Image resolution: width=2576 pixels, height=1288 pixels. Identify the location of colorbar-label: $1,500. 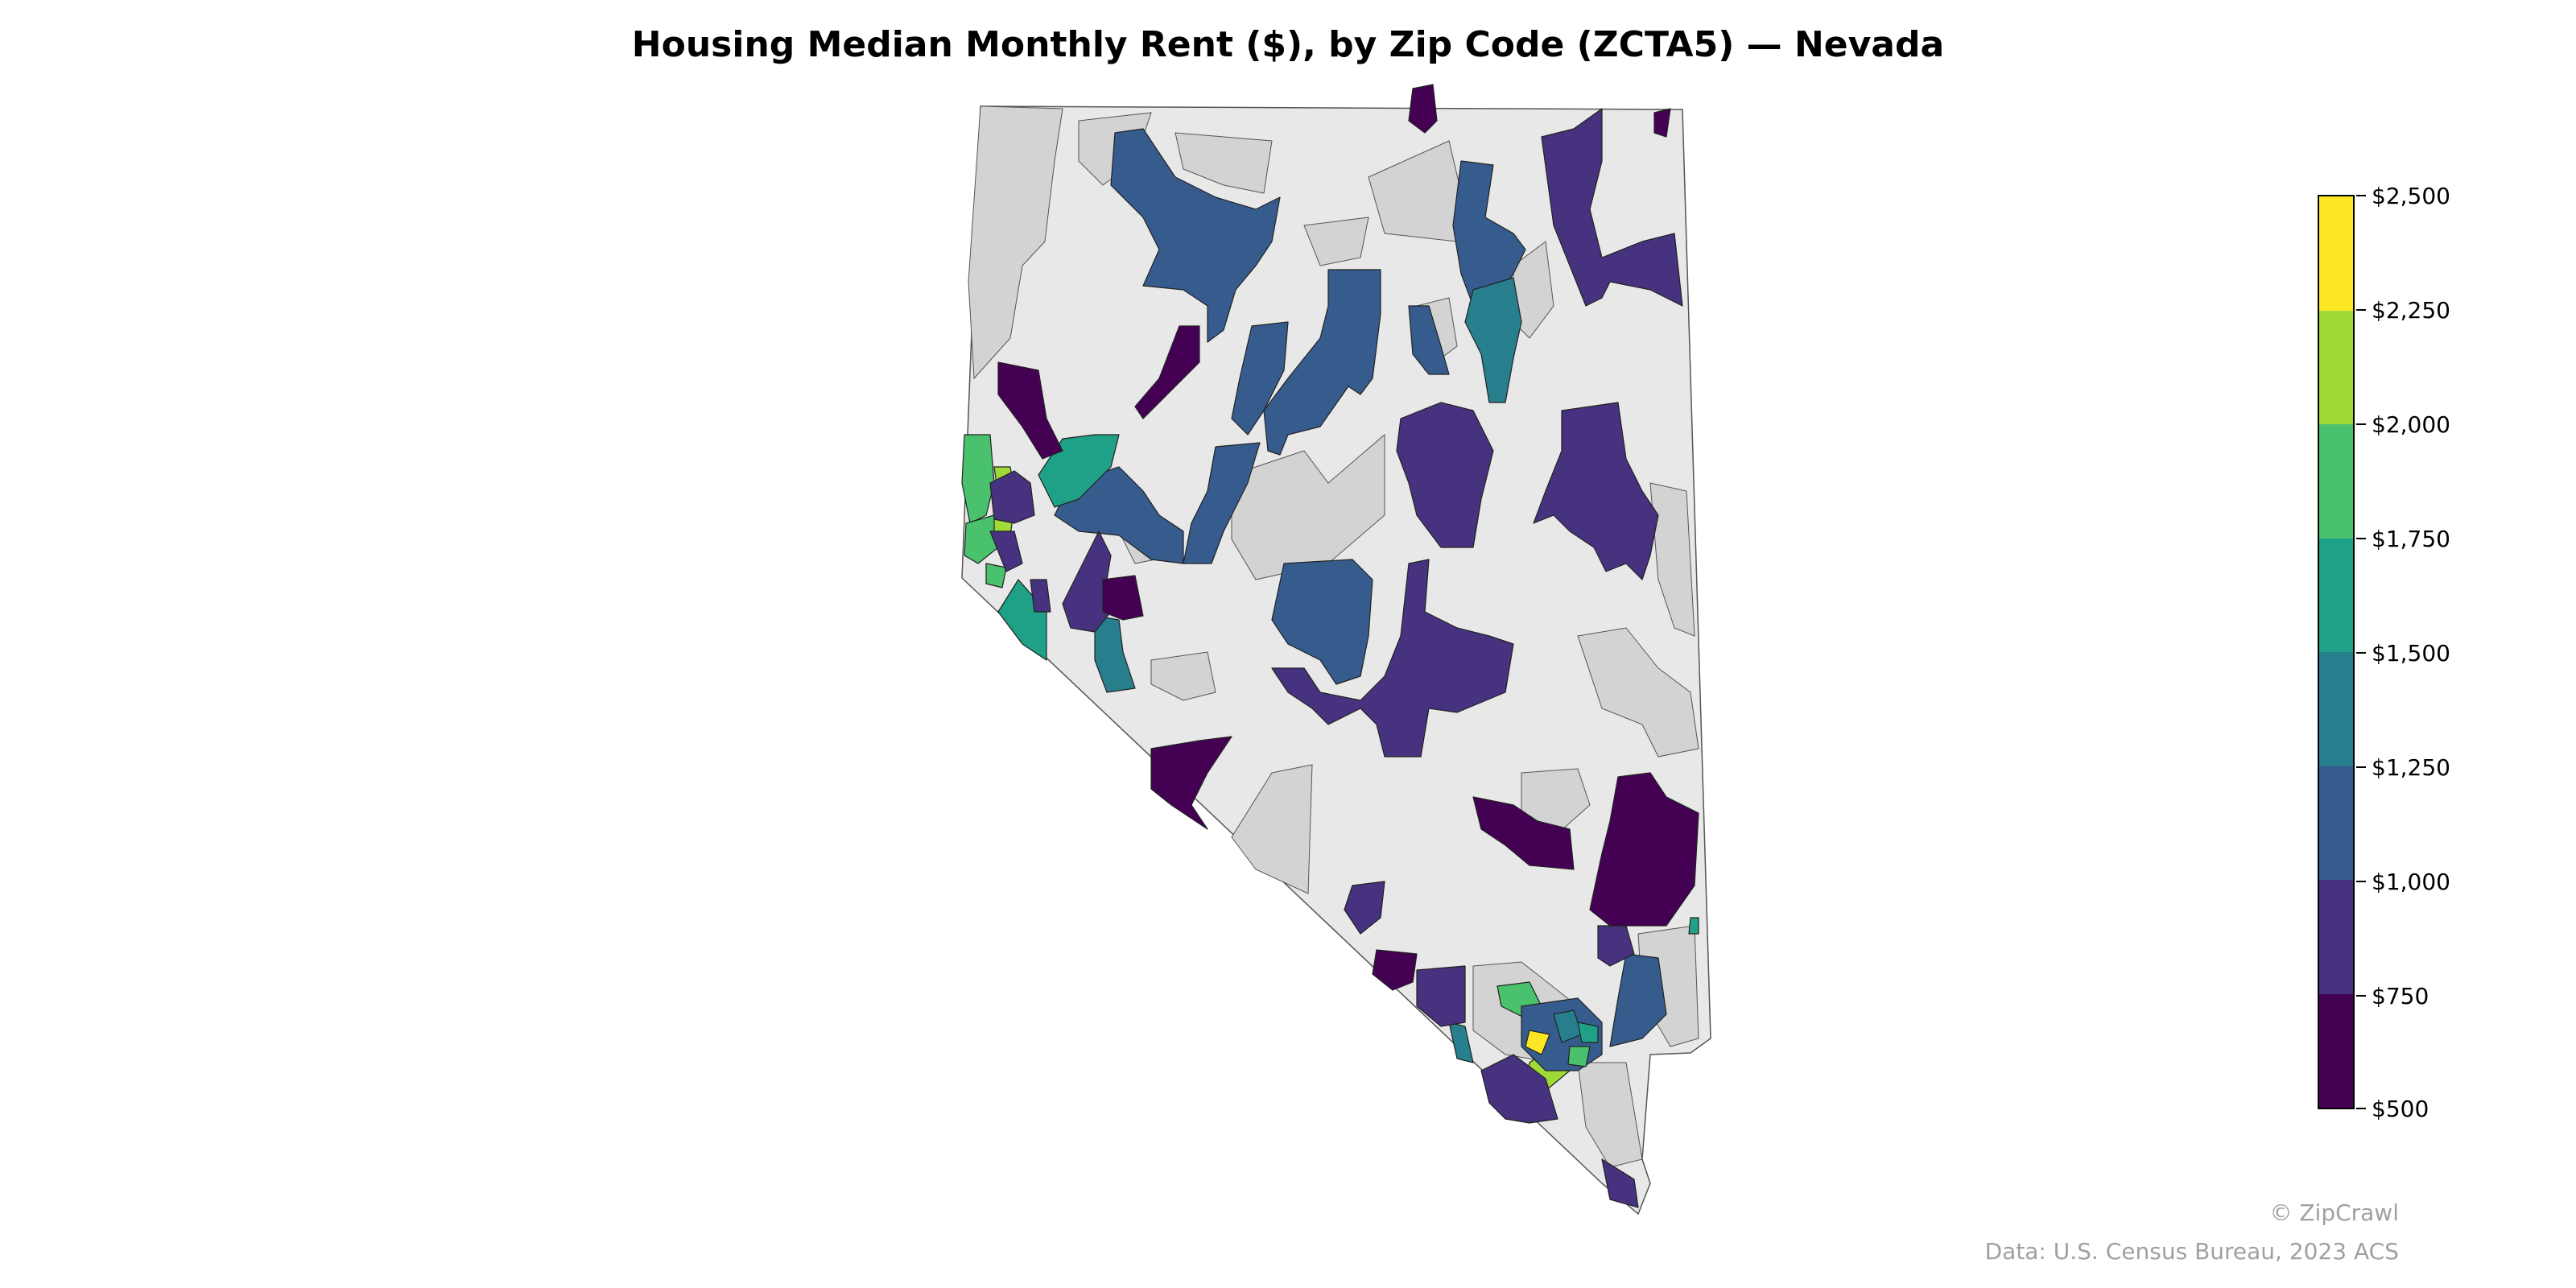
(2411, 653).